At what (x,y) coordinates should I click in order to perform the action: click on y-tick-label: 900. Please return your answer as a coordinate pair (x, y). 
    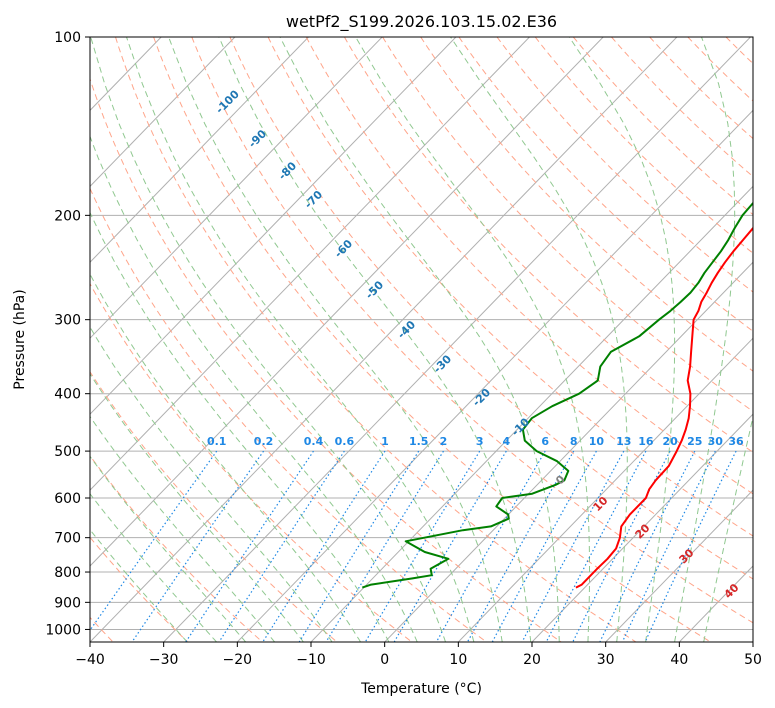
    Looking at the image, I should click on (67, 603).